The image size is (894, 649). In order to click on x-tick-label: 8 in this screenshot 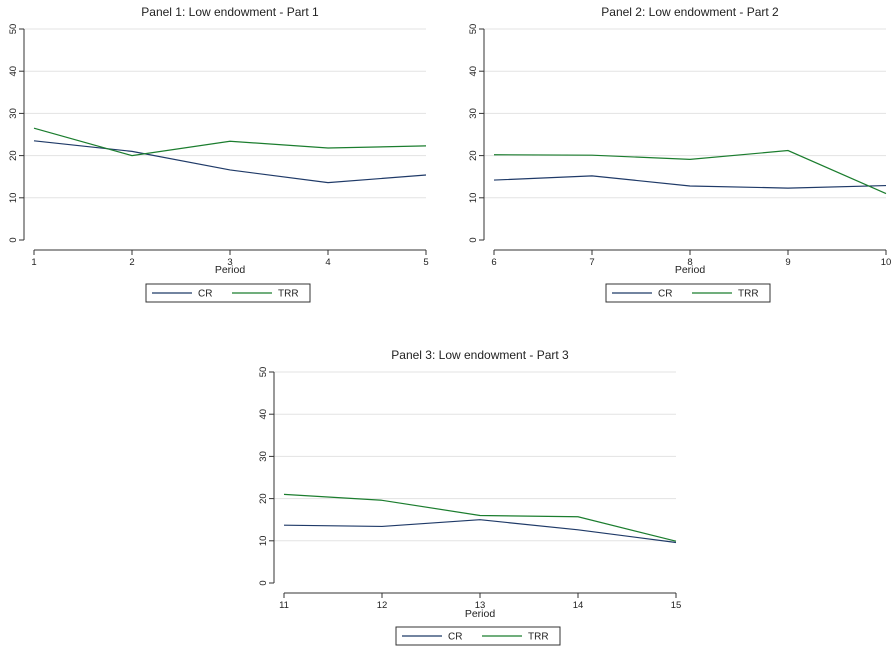, I will do `click(689, 262)`.